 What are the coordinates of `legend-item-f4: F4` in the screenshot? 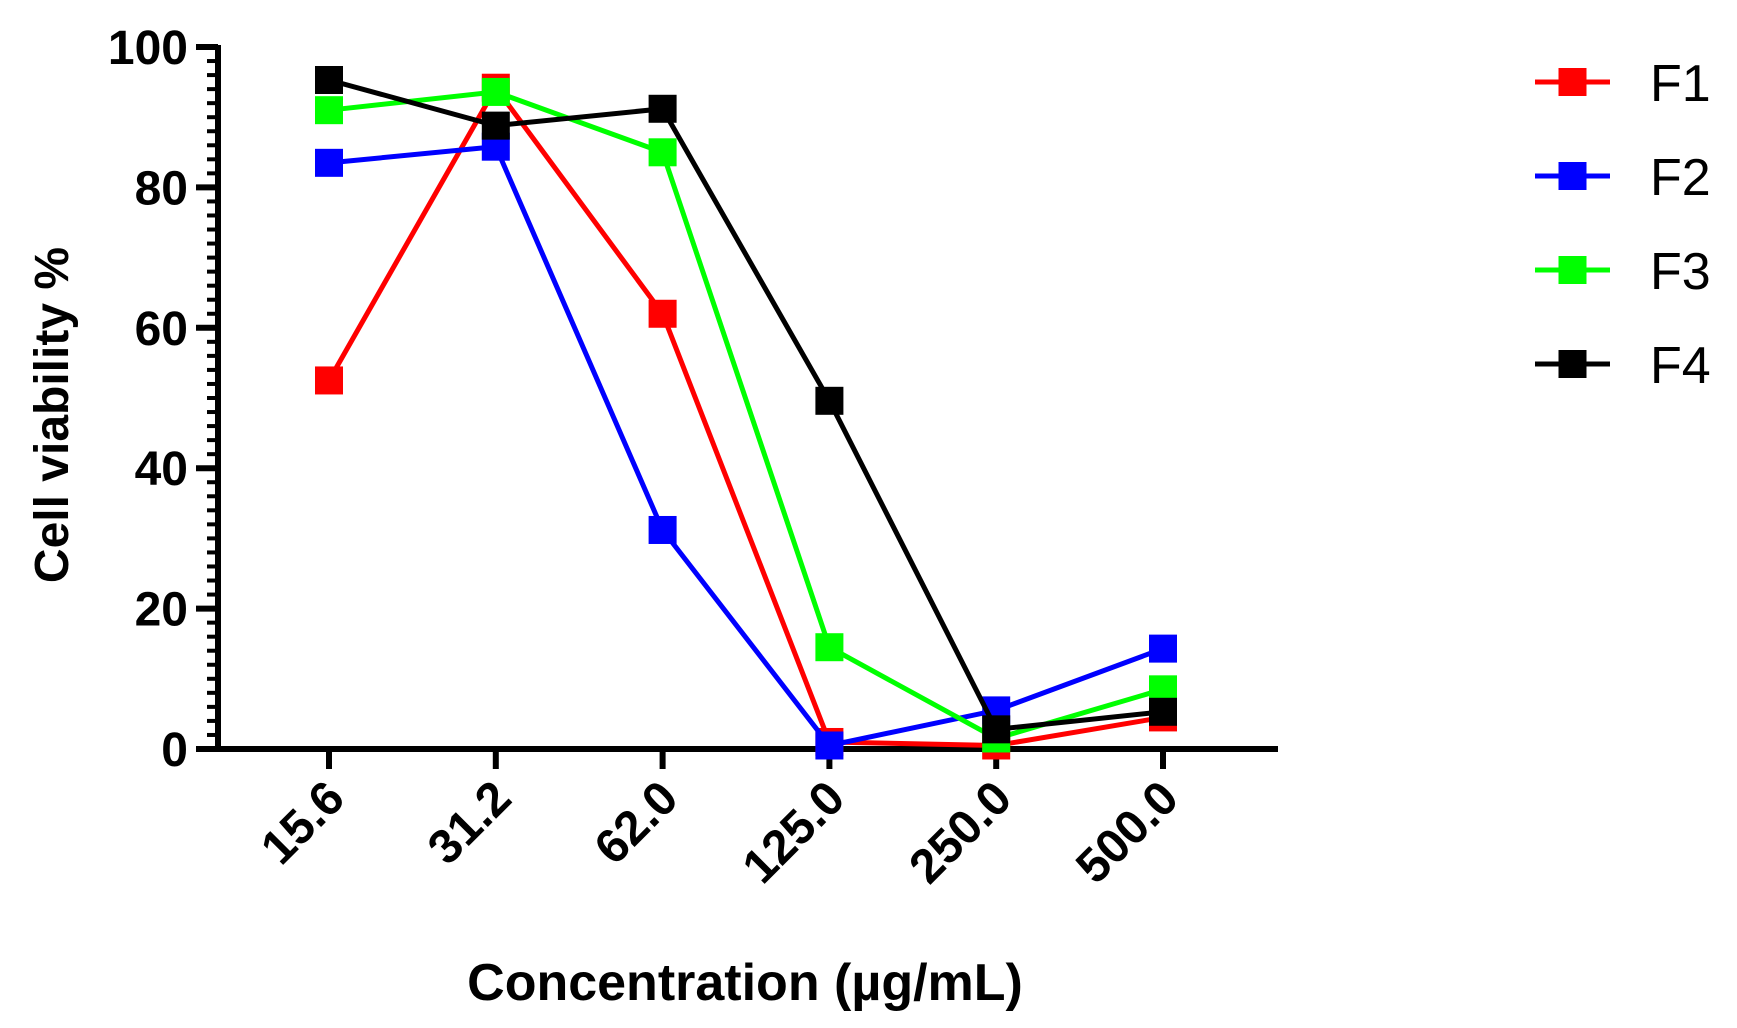 It's located at (1623, 366).